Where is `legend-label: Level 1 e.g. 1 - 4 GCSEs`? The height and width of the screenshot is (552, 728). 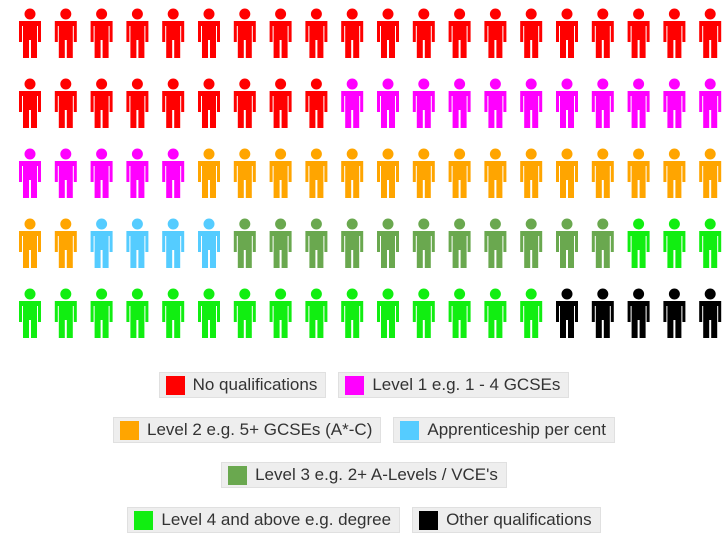 legend-label: Level 1 e.g. 1 - 4 GCSEs is located at coordinates (466, 384).